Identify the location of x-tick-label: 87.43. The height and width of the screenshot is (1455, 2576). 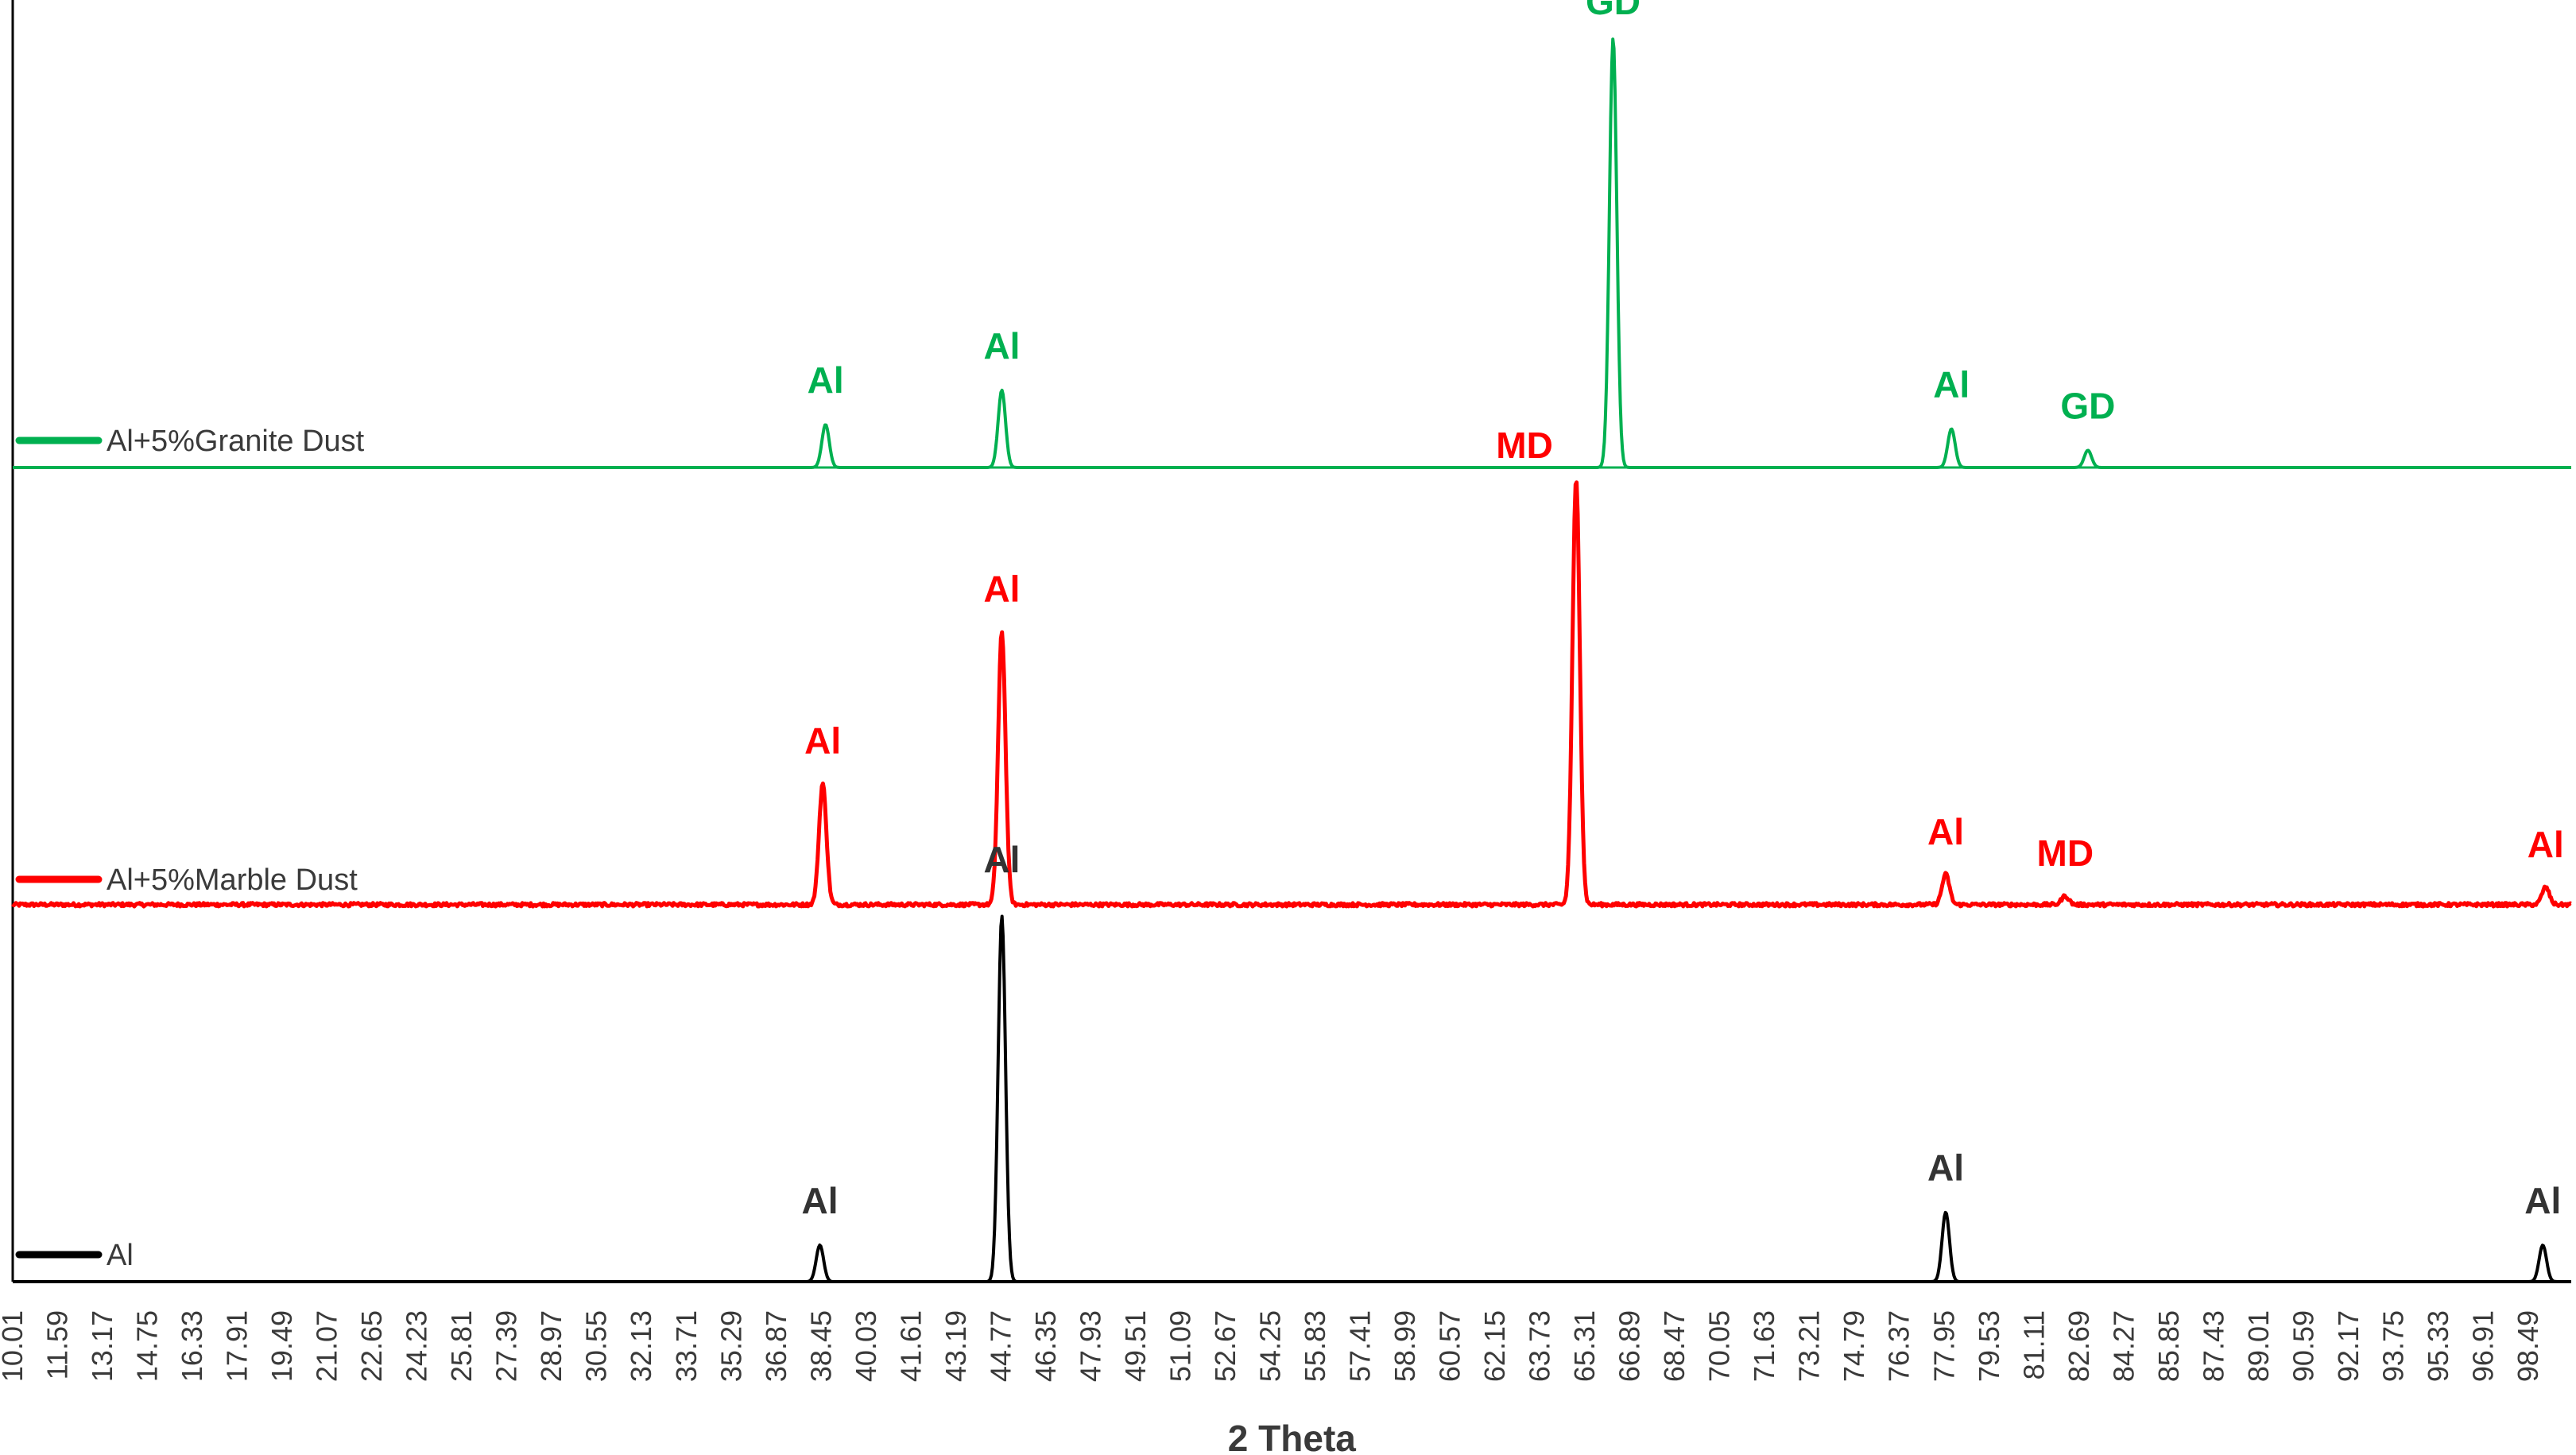
(2213, 1346).